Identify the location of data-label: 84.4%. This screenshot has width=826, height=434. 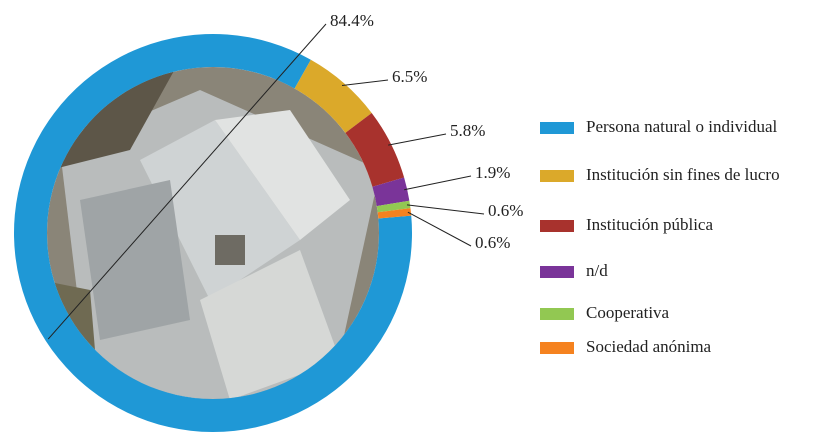
(352, 20).